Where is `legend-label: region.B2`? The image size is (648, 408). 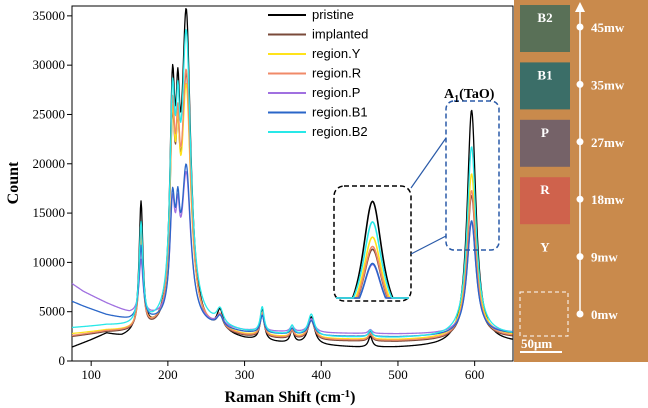 legend-label: region.B2 is located at coordinates (340, 131).